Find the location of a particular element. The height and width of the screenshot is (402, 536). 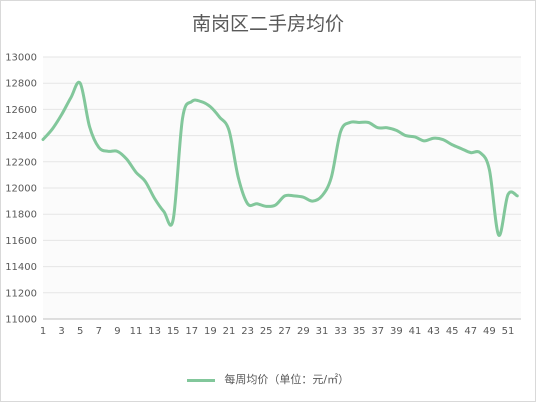

x-tick-label: 25 is located at coordinates (266, 331).